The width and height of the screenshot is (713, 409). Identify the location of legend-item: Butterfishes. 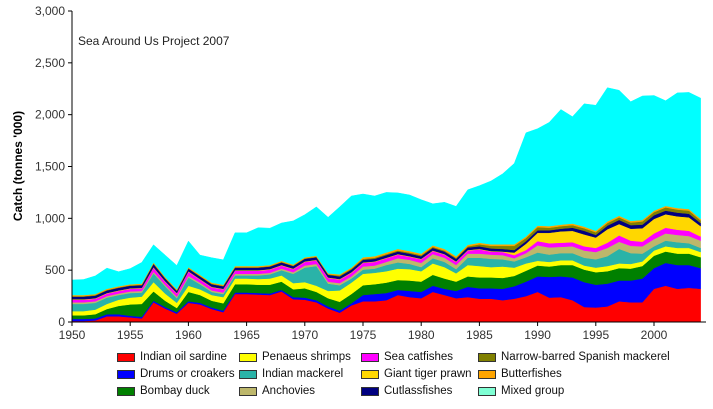
(520, 374).